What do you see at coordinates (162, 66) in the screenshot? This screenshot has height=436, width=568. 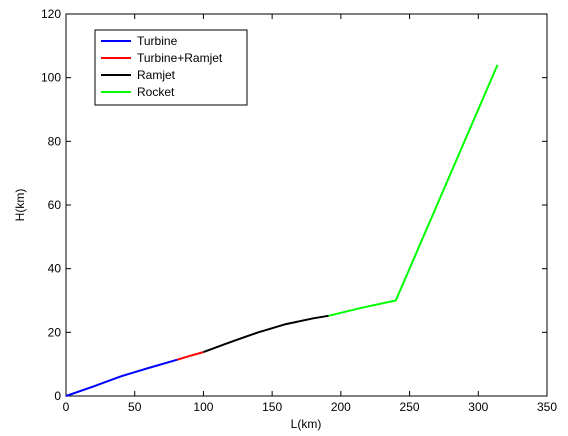 I see `legend-entries: Turbine Turbine+Ramjet Ramjet Rocket` at bounding box center [162, 66].